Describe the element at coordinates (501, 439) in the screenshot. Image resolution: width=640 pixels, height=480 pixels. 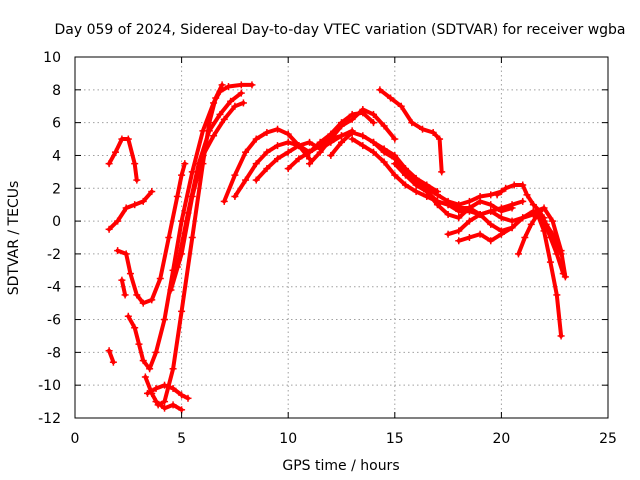
I see `x-tick-label: 20` at that location.